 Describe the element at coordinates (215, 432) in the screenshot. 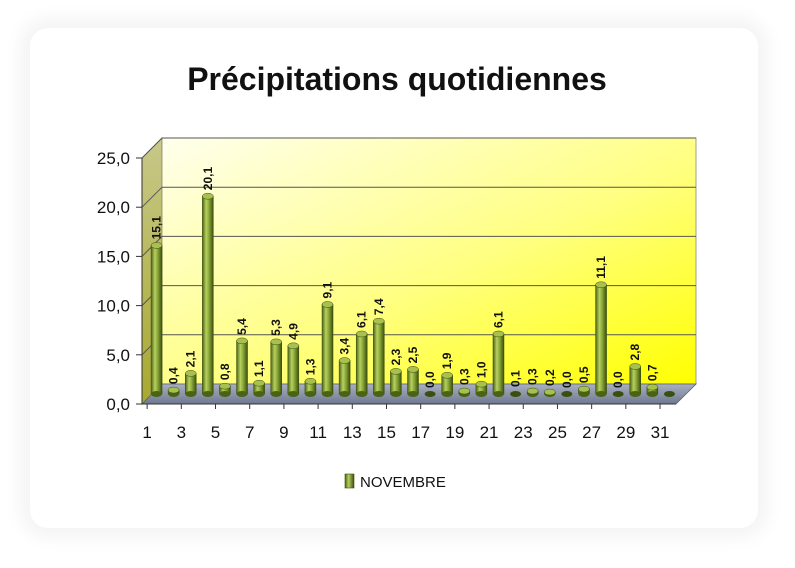

I see `x-tick-label: 5` at that location.